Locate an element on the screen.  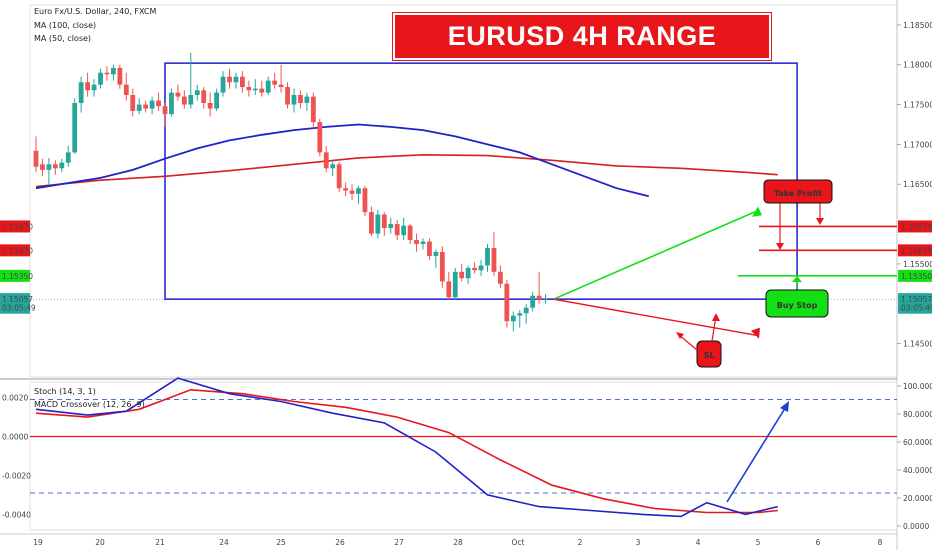
ma100-line is located at coordinates (406, 170).